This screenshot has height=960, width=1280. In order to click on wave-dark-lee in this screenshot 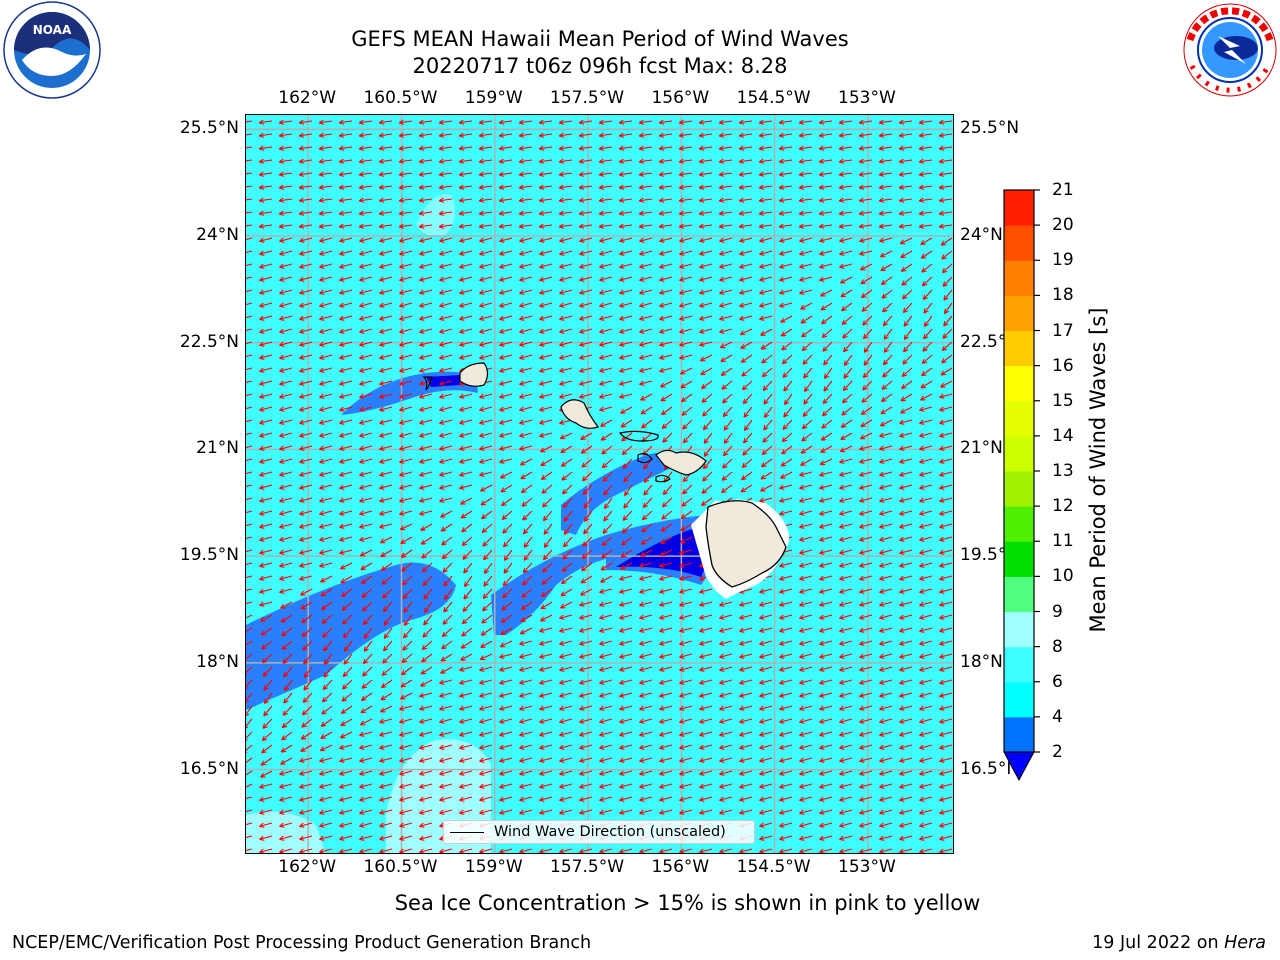, I will do `click(662, 551)`.